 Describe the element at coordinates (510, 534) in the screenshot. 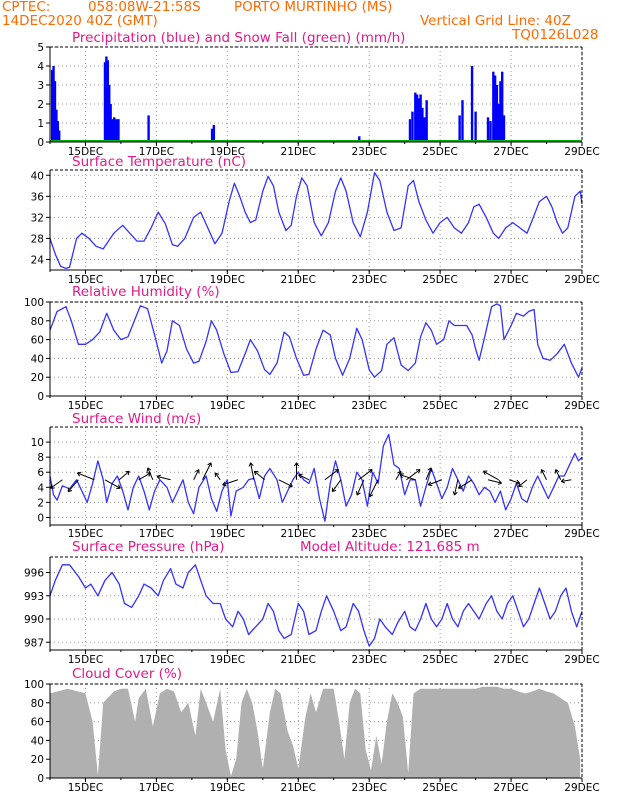

I see `wind-xtick-label: 27DEC` at that location.